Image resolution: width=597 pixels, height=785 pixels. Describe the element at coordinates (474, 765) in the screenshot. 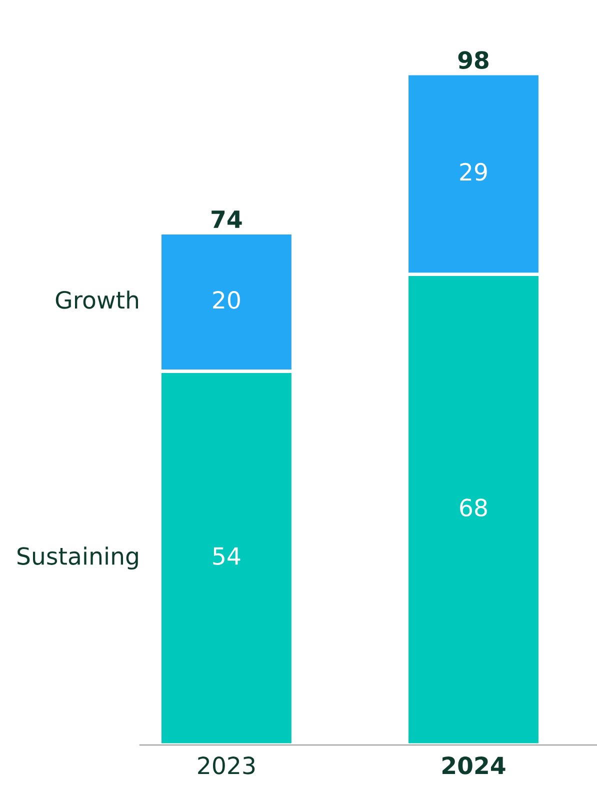

I see `x-tick-label: 2024` at that location.